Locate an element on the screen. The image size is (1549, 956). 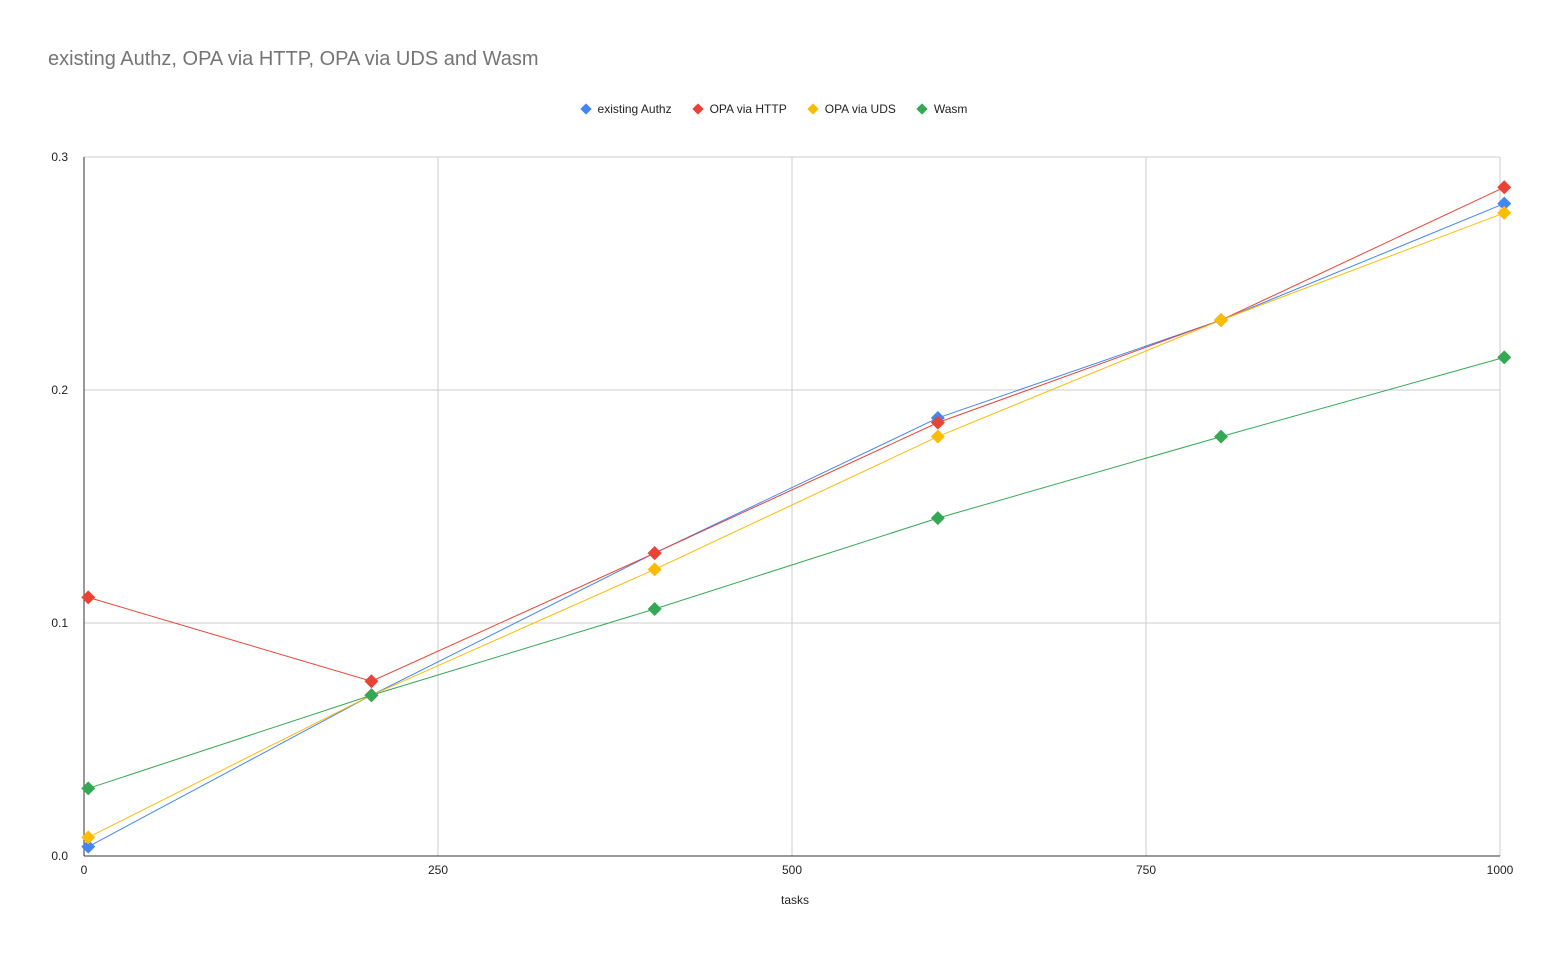
legend-item: OPA via HTTP is located at coordinates (739, 109).